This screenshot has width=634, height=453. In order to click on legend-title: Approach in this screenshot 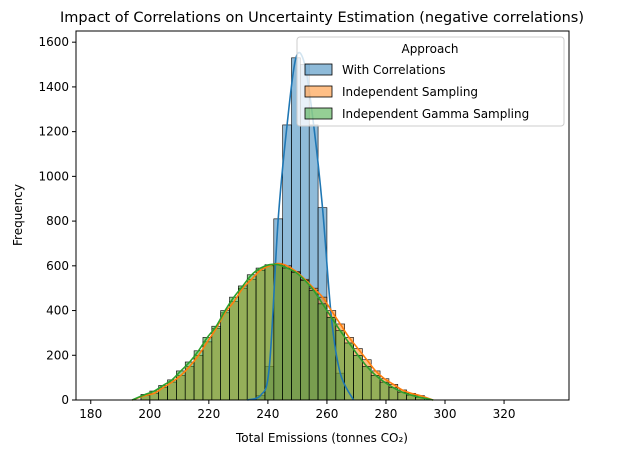, I will do `click(429, 49)`.